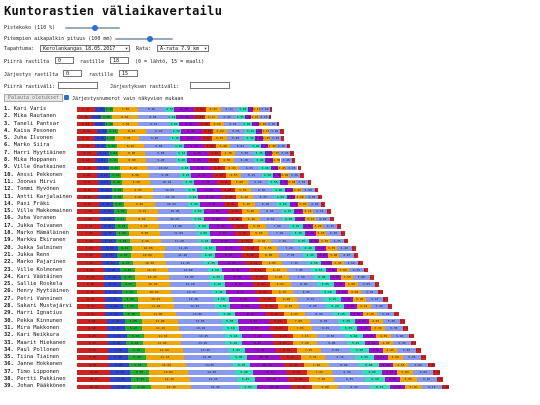  What do you see at coordinates (221, 226) in the screenshot?
I see `split-segment: 7.45` at bounding box center [221, 226].